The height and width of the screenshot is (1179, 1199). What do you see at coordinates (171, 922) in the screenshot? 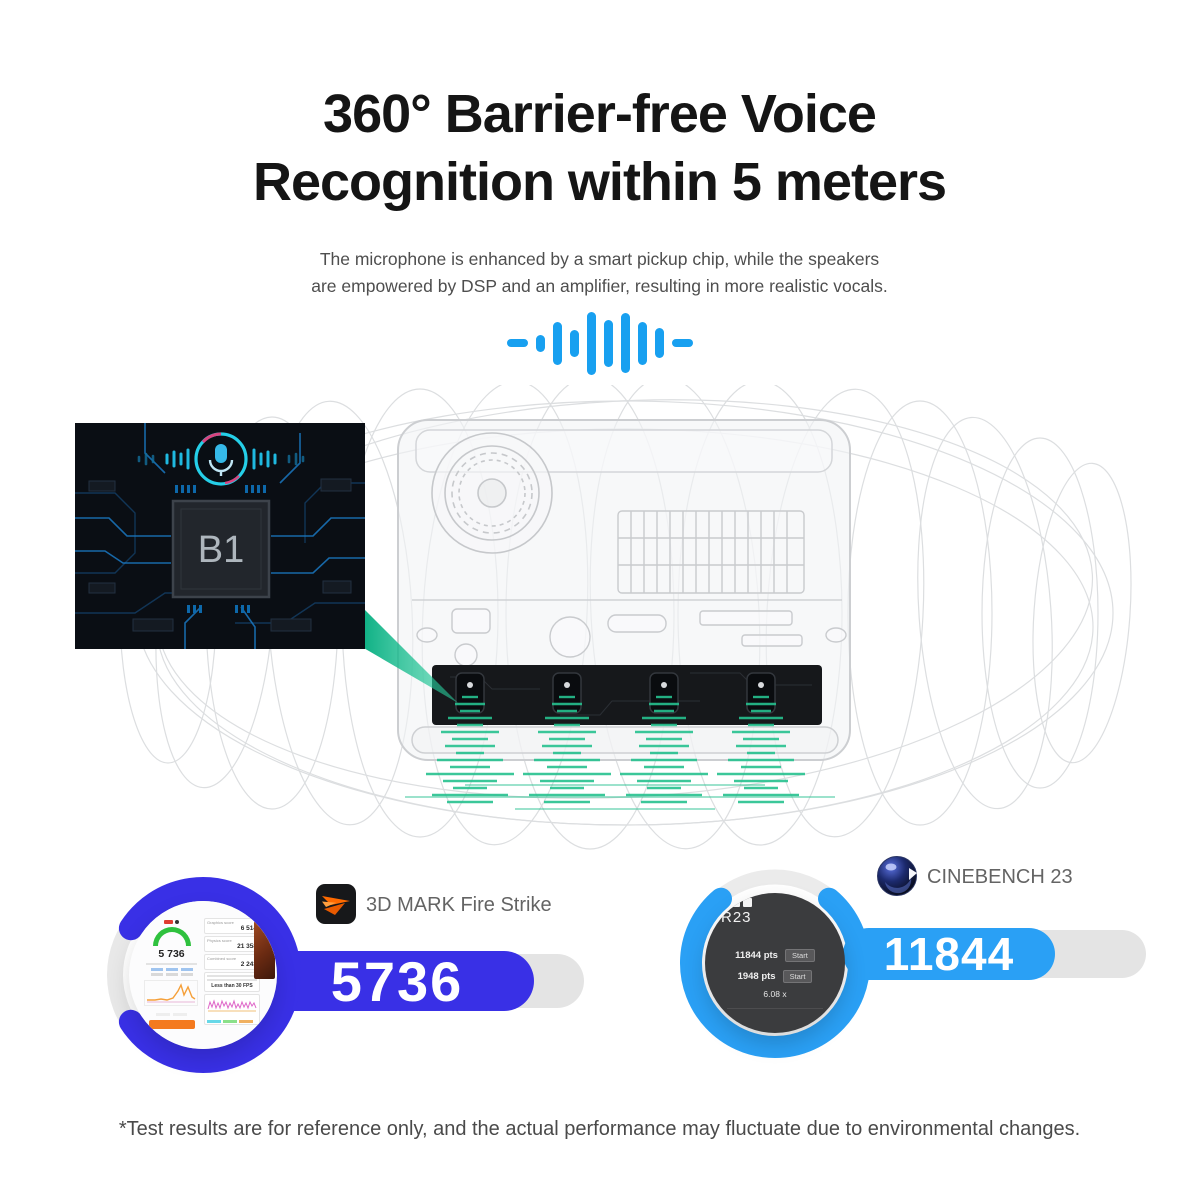
I see `3dmark-app-logo` at bounding box center [171, 922].